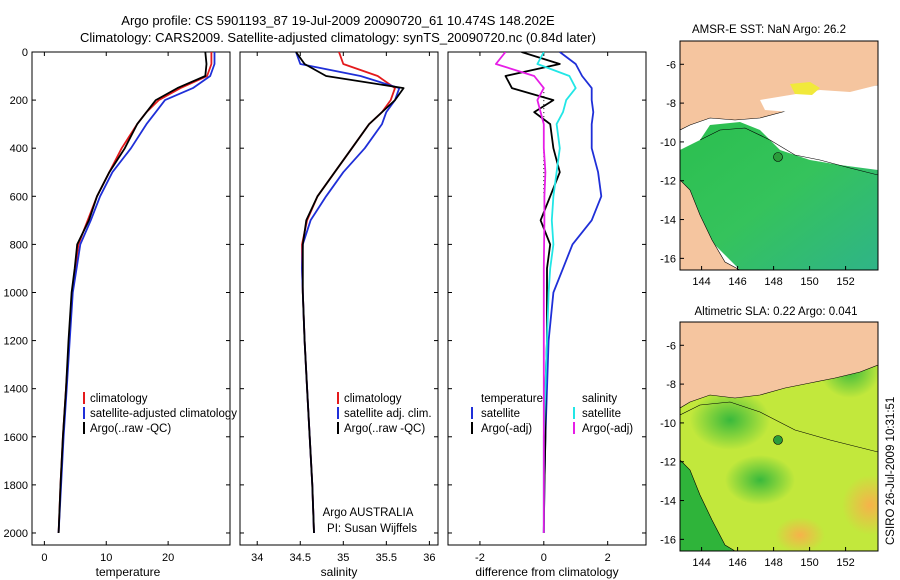  What do you see at coordinates (805, 88) in the screenshot?
I see `sst-warm-patch` at bounding box center [805, 88].